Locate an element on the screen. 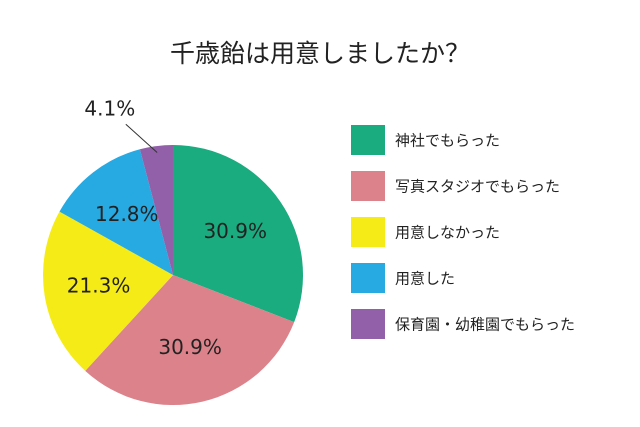  slice-value-label-3: 21.3% is located at coordinates (99, 286).